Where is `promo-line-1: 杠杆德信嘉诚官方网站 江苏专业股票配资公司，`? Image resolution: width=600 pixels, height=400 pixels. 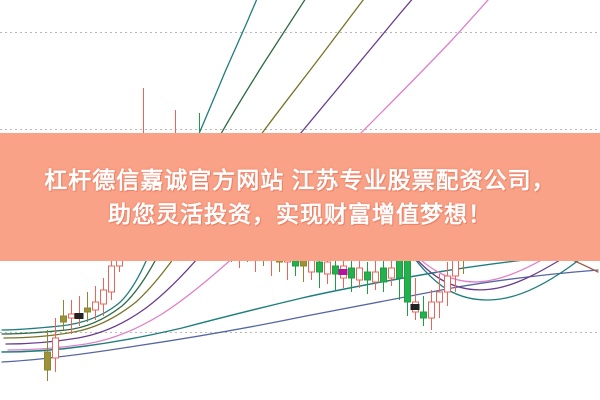 promo-line-1: 杠杆德信嘉诚官方网站 江苏专业股票配资公司， is located at coordinates (300, 180).